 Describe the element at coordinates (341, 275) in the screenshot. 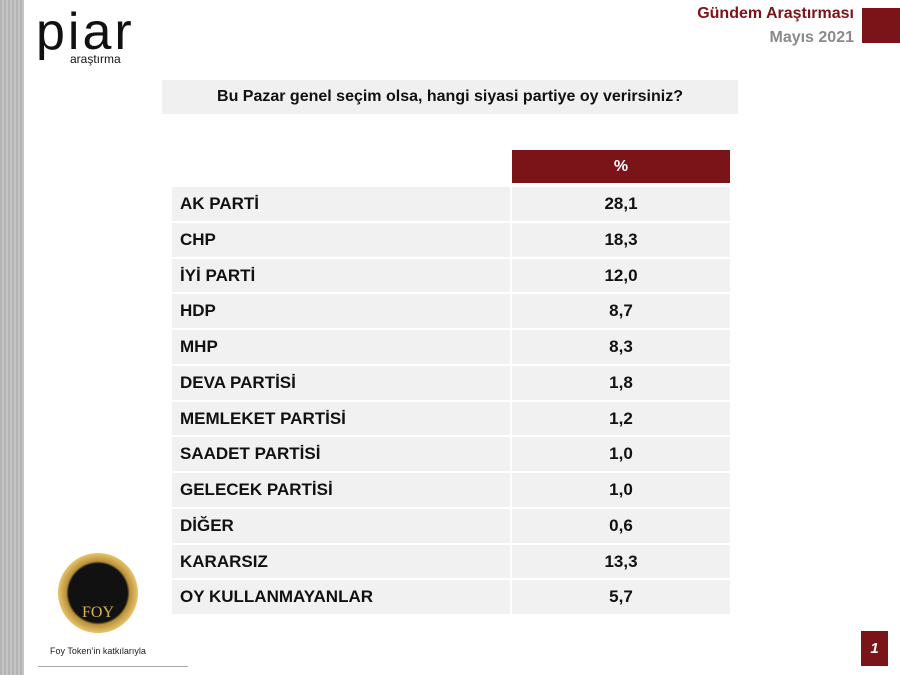

I see `party-label: İYİ PARTİ` at that location.